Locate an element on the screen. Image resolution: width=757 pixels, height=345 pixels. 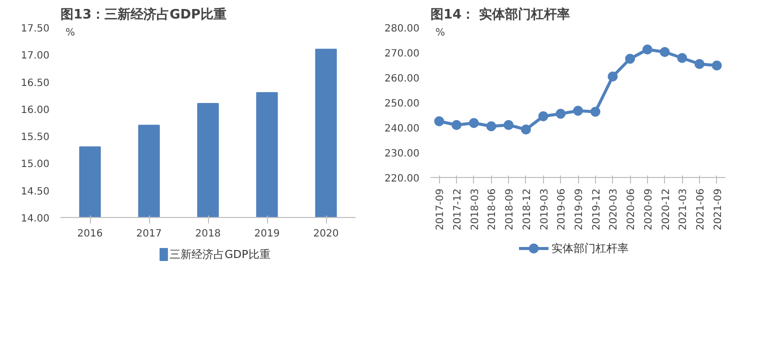
x-tick-label: 2018-03 is located at coordinates (475, 209).